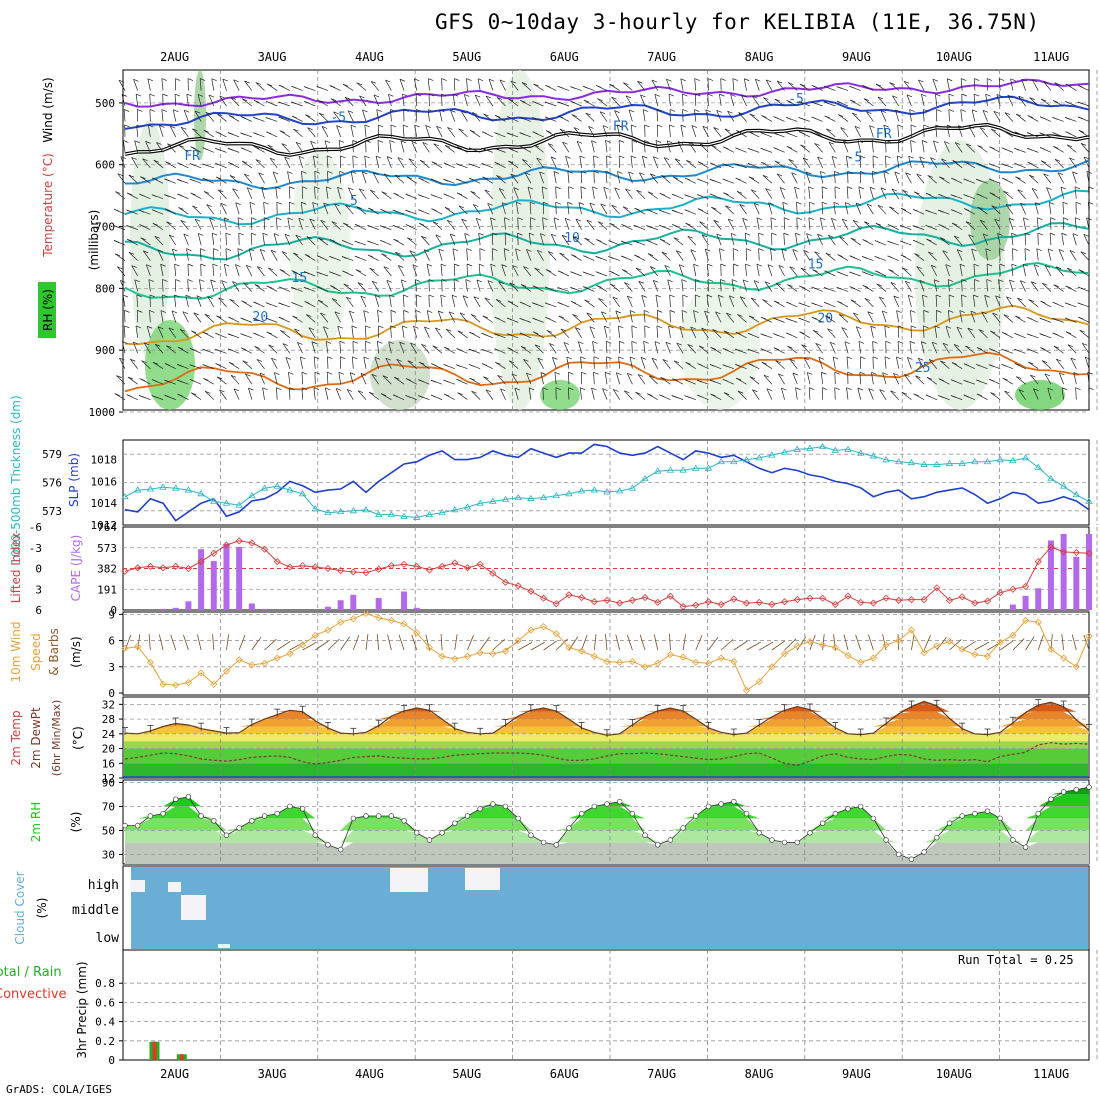  I want to click on tick-label: 3, so click(111, 667).